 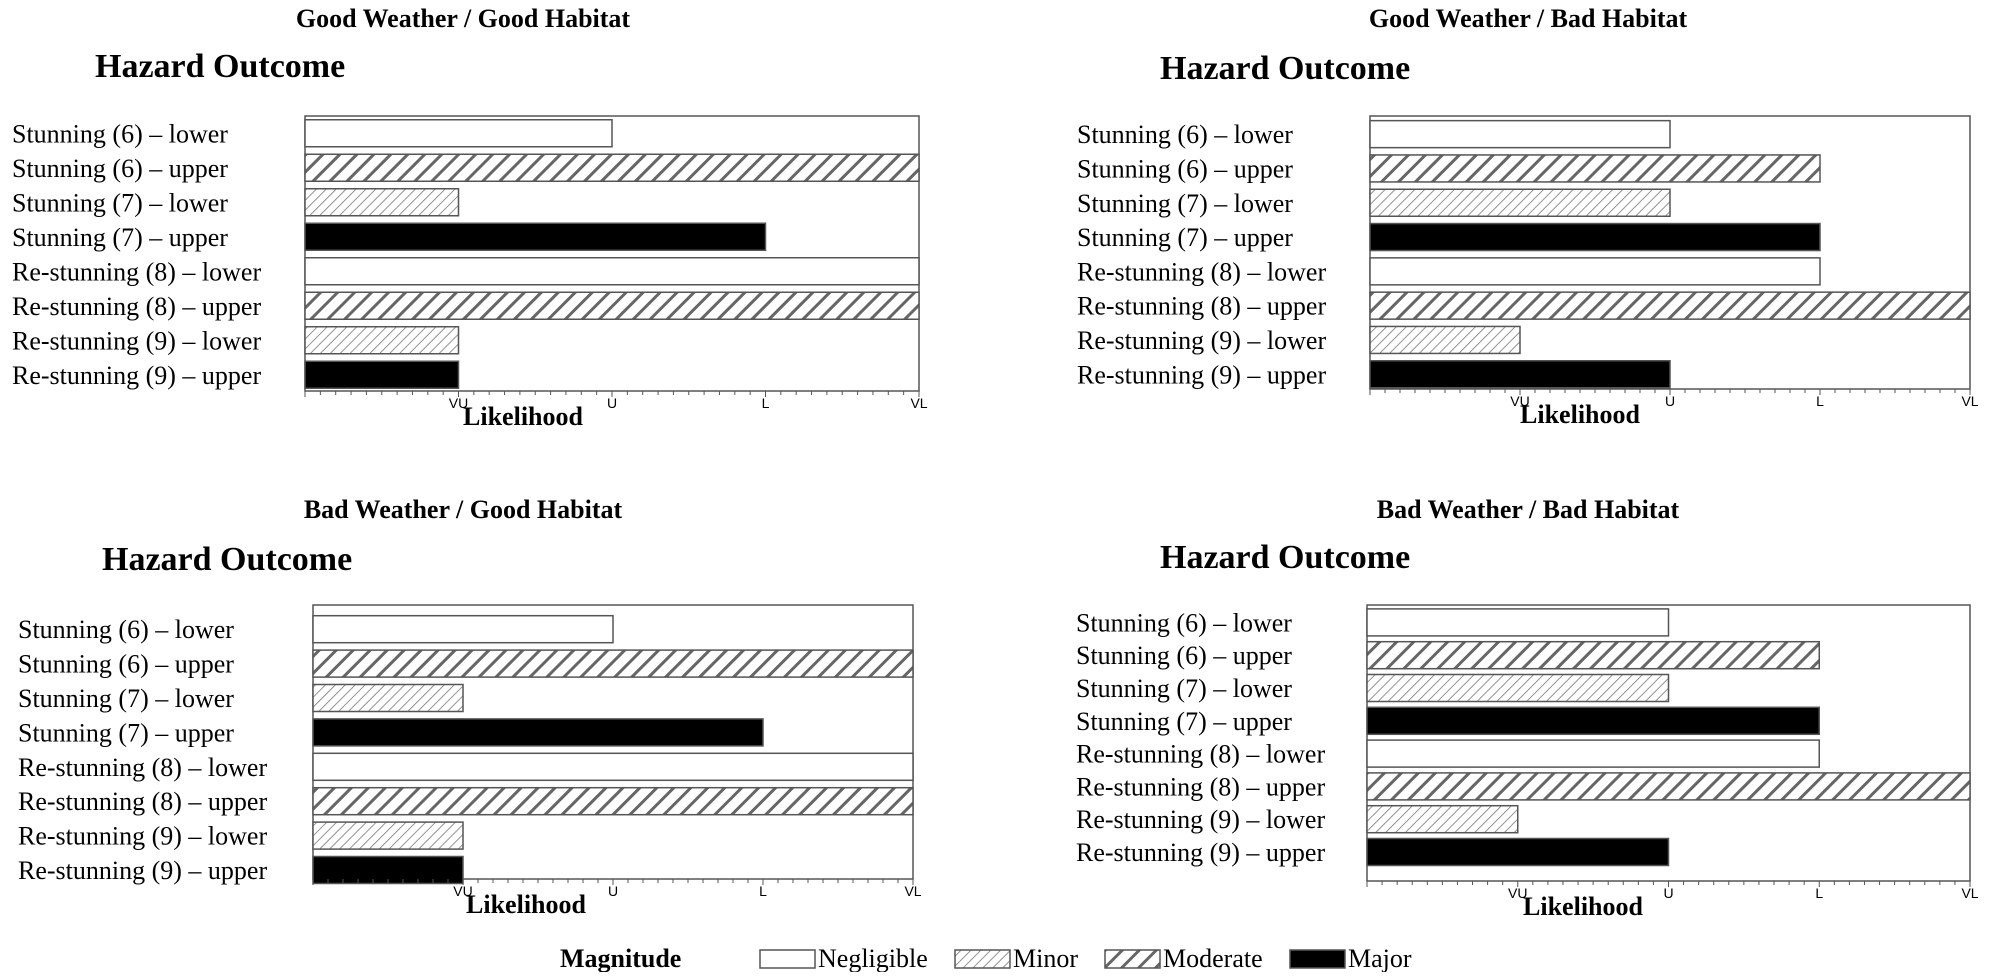 What do you see at coordinates (1132, 959) in the screenshot?
I see `legend-swatch-moderate` at bounding box center [1132, 959].